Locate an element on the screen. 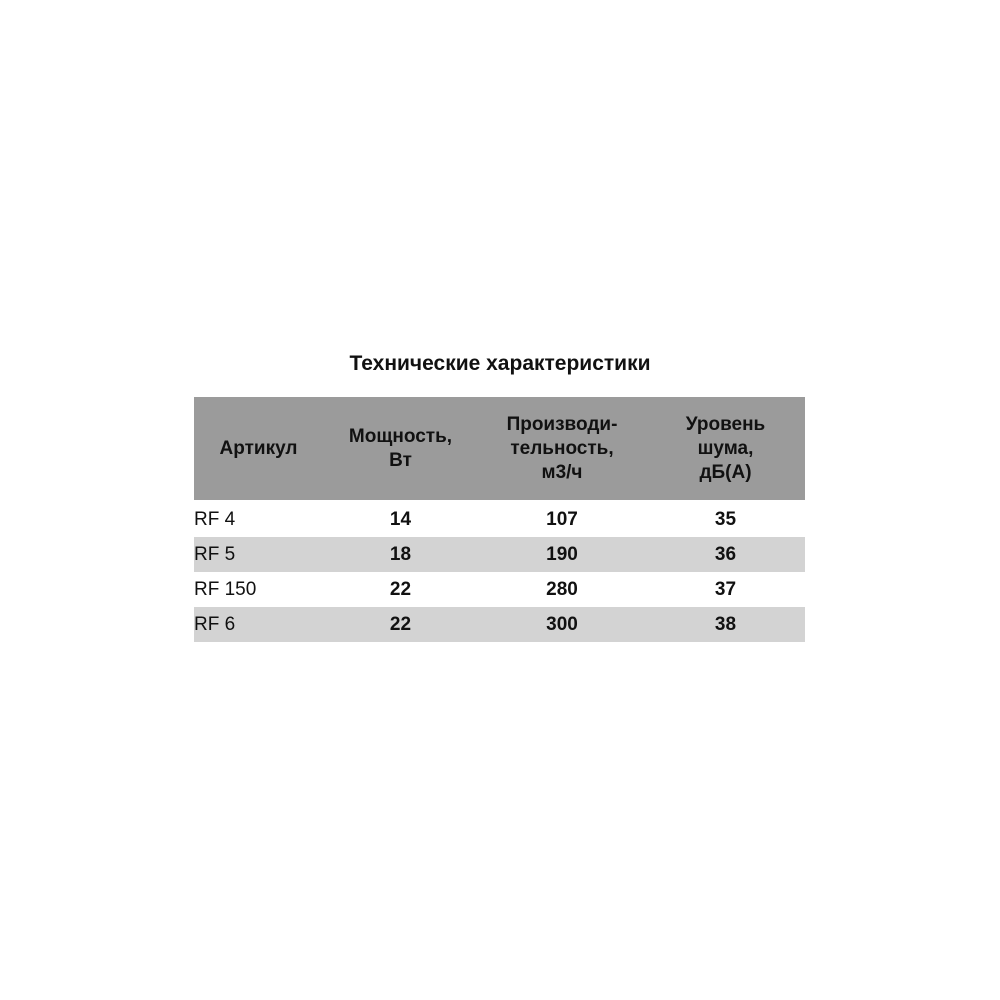 This screenshot has width=1000, height=1000. header-line: Производи- is located at coordinates (562, 424).